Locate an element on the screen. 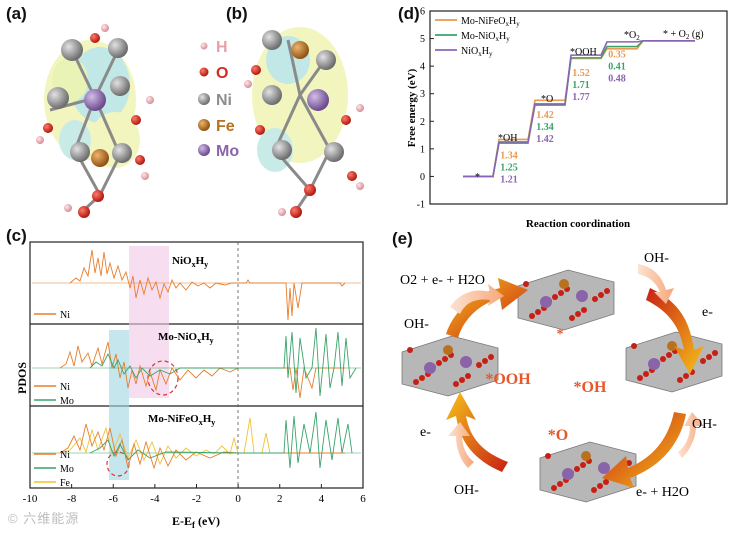 This screenshot has width=738, height=533. pdos-xtick-label: 4 is located at coordinates (322, 499).